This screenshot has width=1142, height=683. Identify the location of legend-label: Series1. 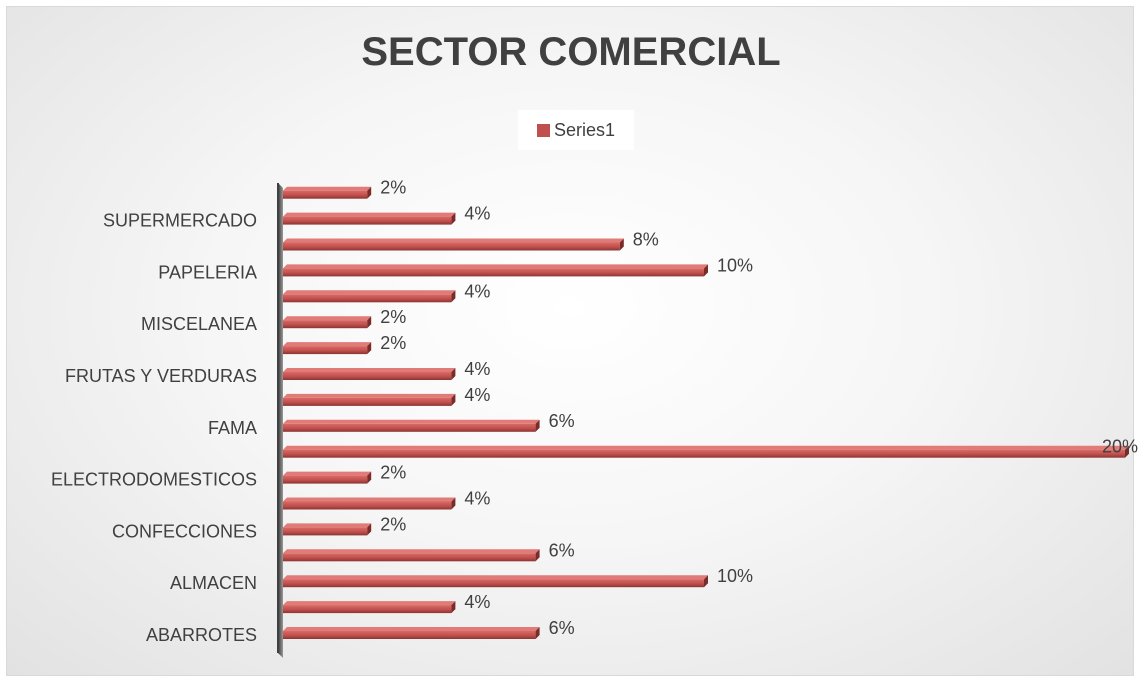
(584, 129).